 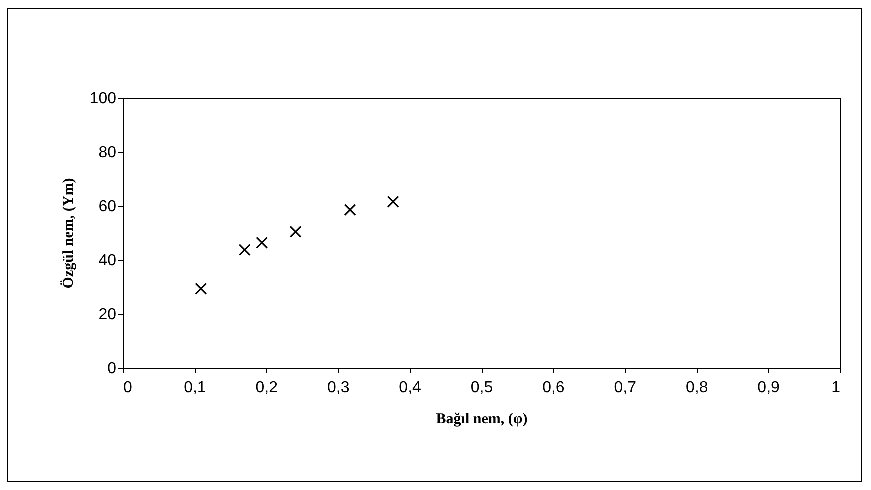 What do you see at coordinates (107, 261) in the screenshot?
I see `y-tick-label: 40` at bounding box center [107, 261].